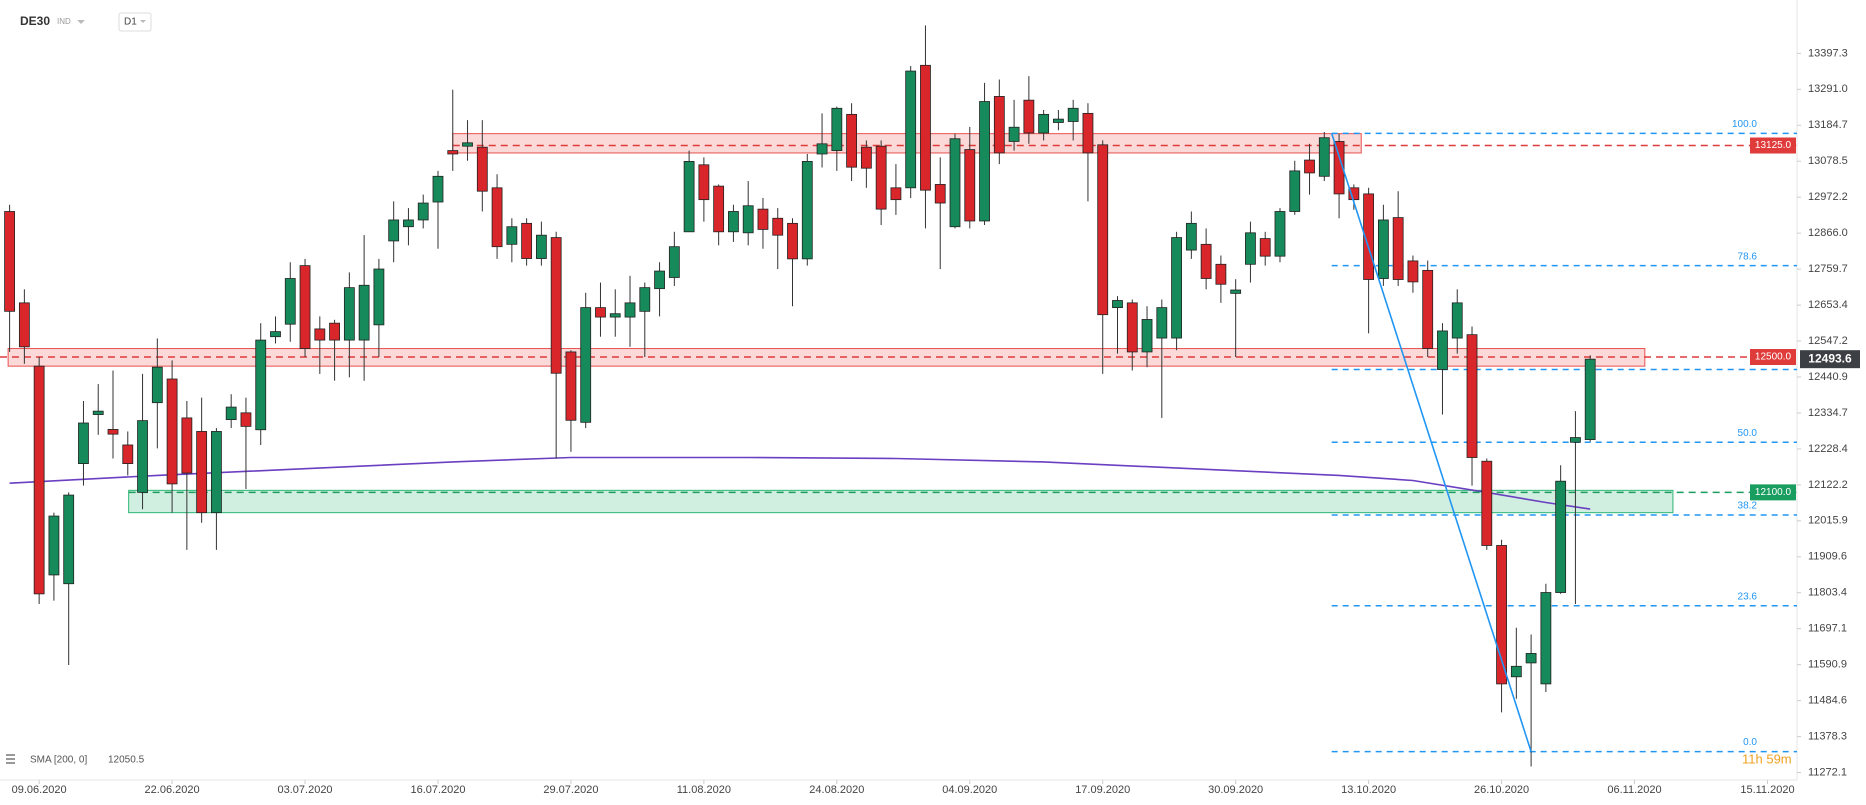 This screenshot has height=805, width=1866. Describe the element at coordinates (1827, 665) in the screenshot. I see `y-tick-label: 11590.9` at that location.